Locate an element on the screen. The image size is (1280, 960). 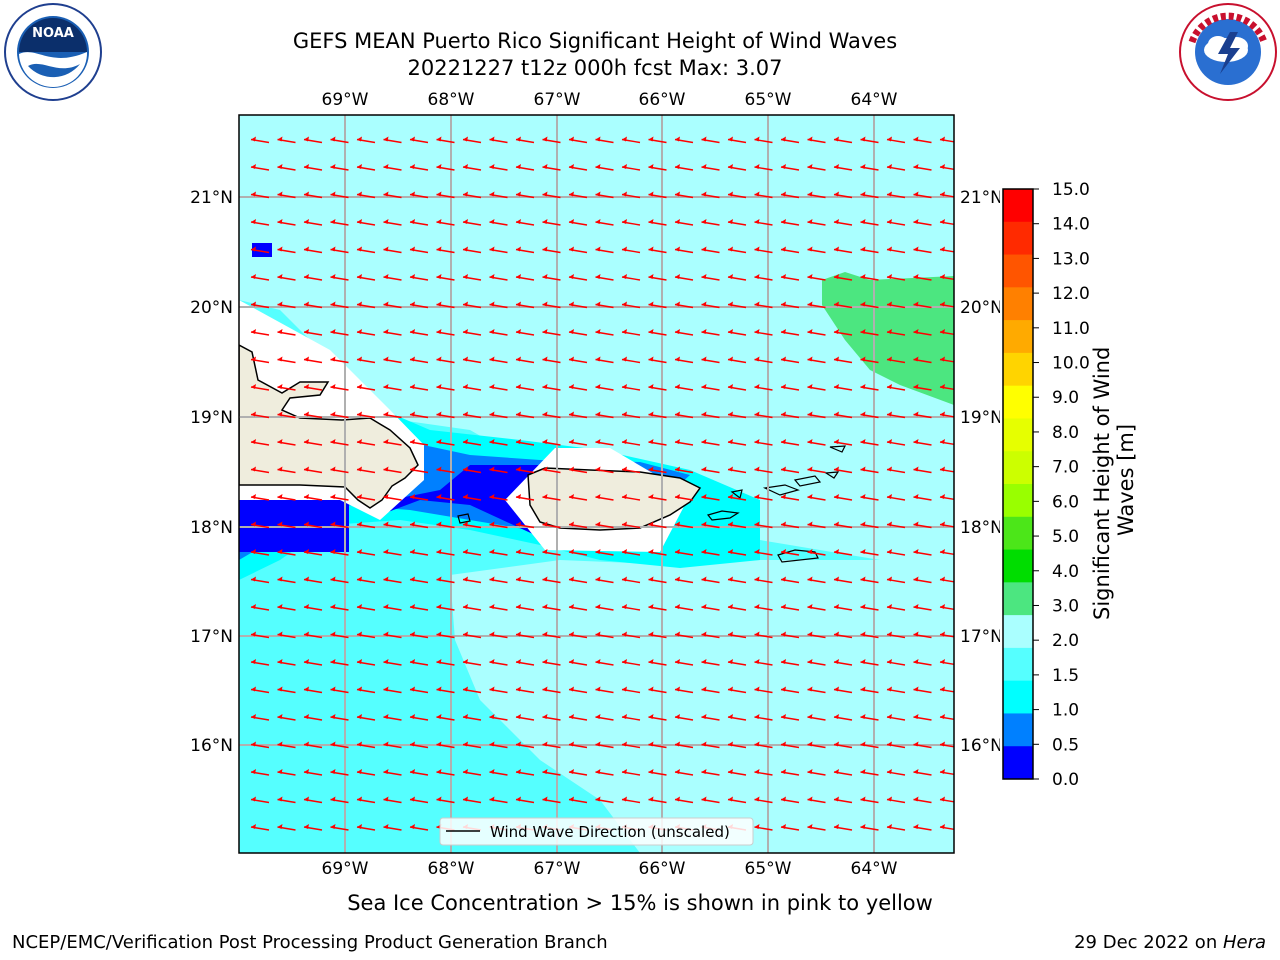
land-culebra is located at coordinates (736, 494).